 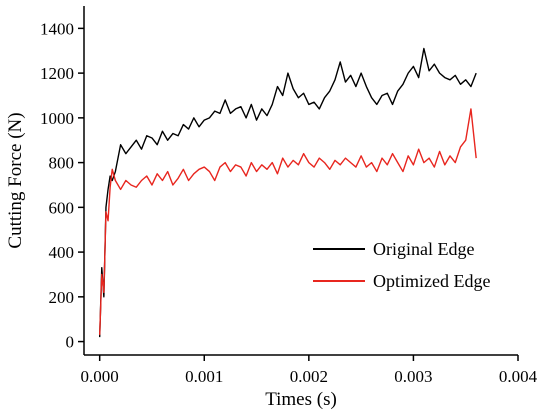 I want to click on y-tick-label: 200, so click(x=62, y=297).